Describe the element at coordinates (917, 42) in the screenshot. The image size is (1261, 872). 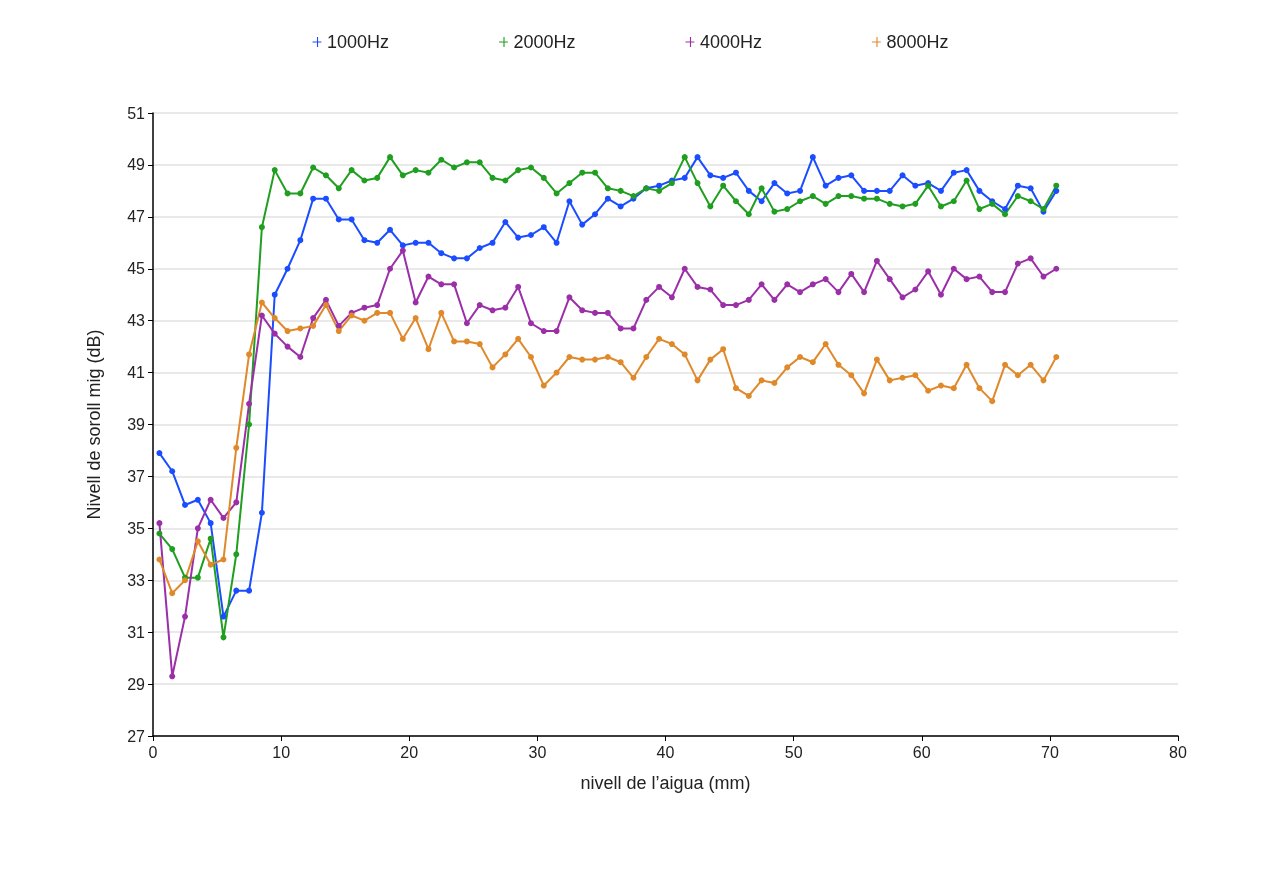
I see `legend-label: 8000Hz` at that location.